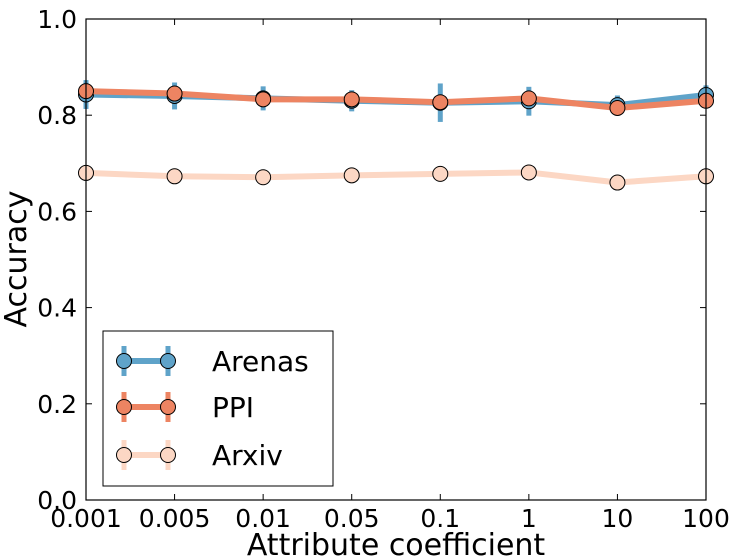  What do you see at coordinates (57, 19) in the screenshot?
I see `y-tick-label: 1.0` at bounding box center [57, 19].